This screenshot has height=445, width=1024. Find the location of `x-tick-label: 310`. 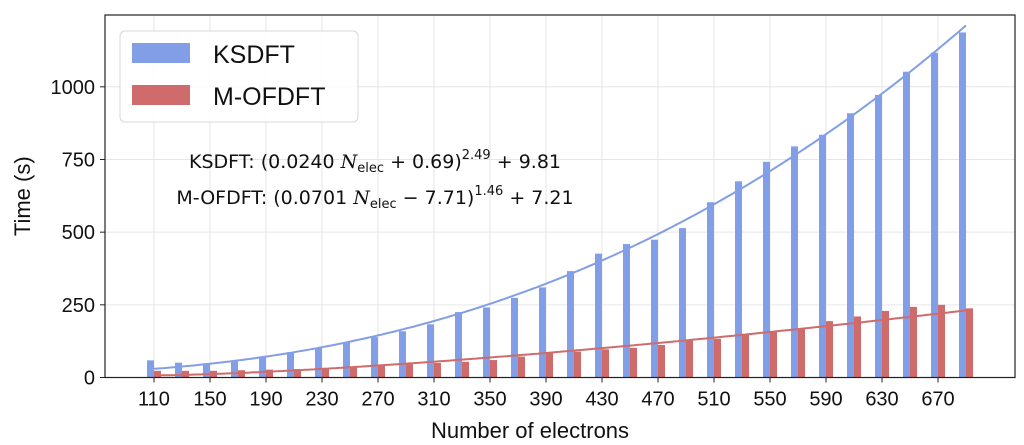

x-tick-label: 310 is located at coordinates (433, 400).